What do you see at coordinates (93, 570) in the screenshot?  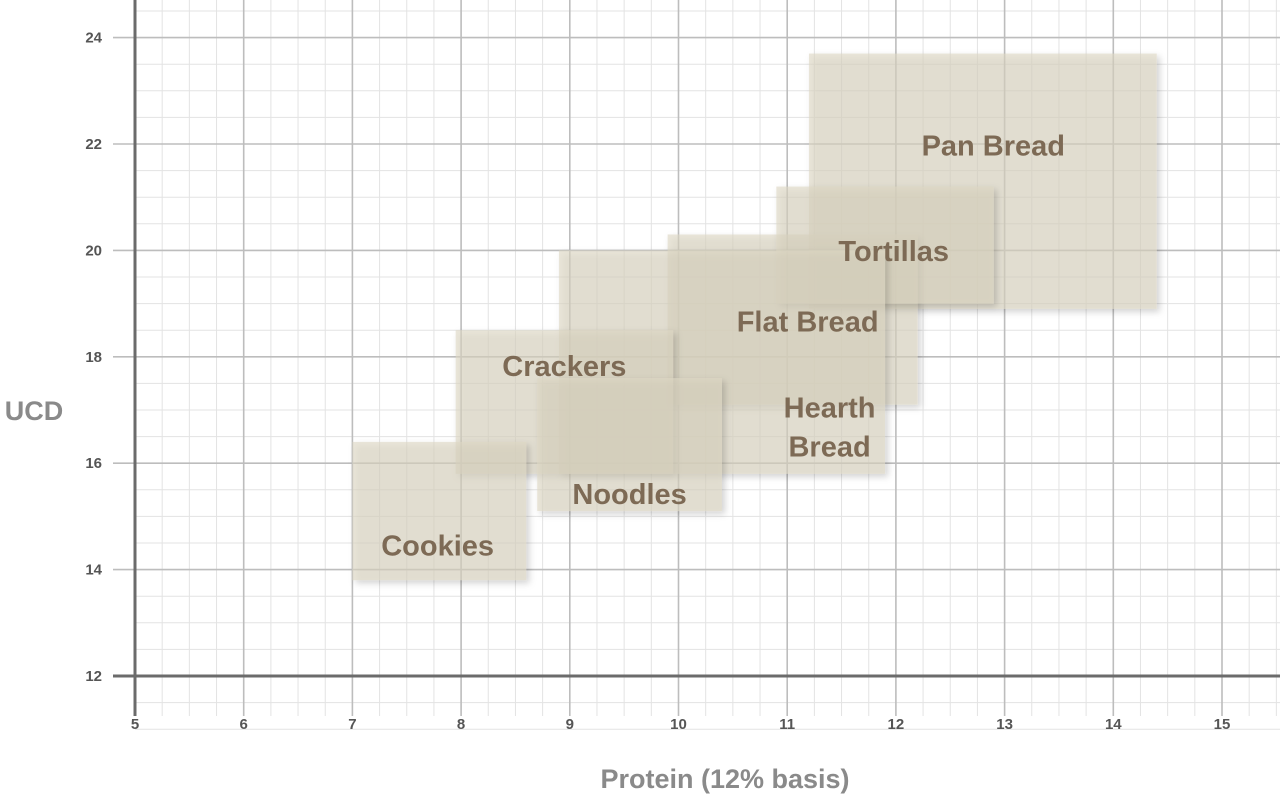 I see `y-tick-label: 14` at bounding box center [93, 570].